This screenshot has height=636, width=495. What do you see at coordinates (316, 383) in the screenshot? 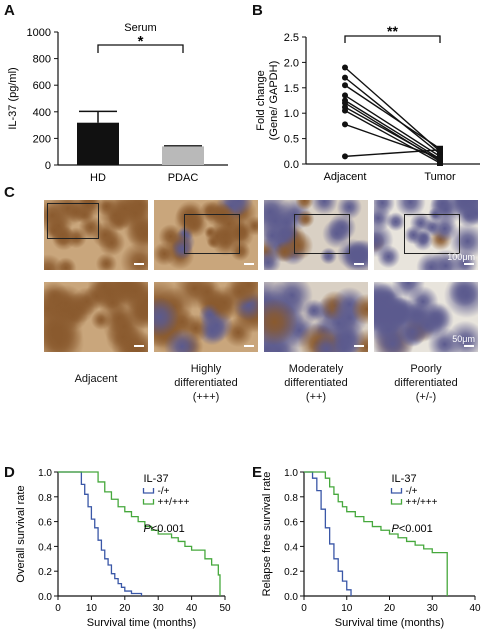
I see `micrograph-caption: Moderately differentiated (++)` at bounding box center [316, 383].